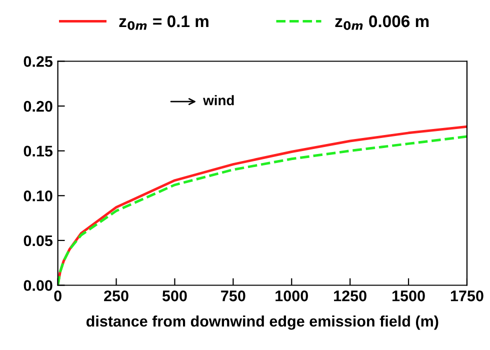  What do you see at coordinates (38, 106) in the screenshot?
I see `y-tick-label: 0.20` at bounding box center [38, 106].